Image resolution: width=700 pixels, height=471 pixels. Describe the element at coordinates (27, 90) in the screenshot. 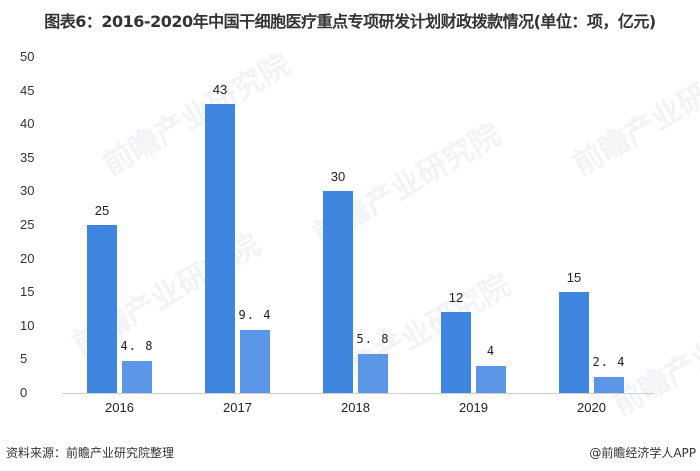

I see `y-tick-label: 45` at that location.